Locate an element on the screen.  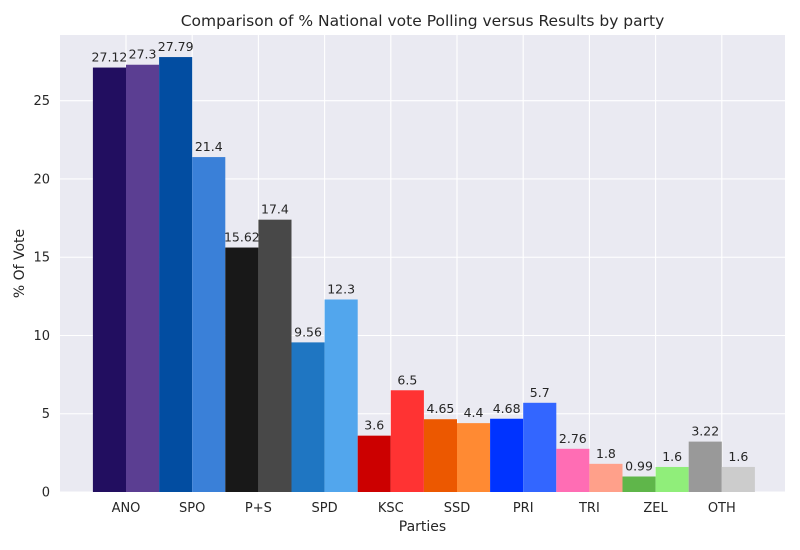
y-tick-label: 0 is located at coordinates (46, 493).